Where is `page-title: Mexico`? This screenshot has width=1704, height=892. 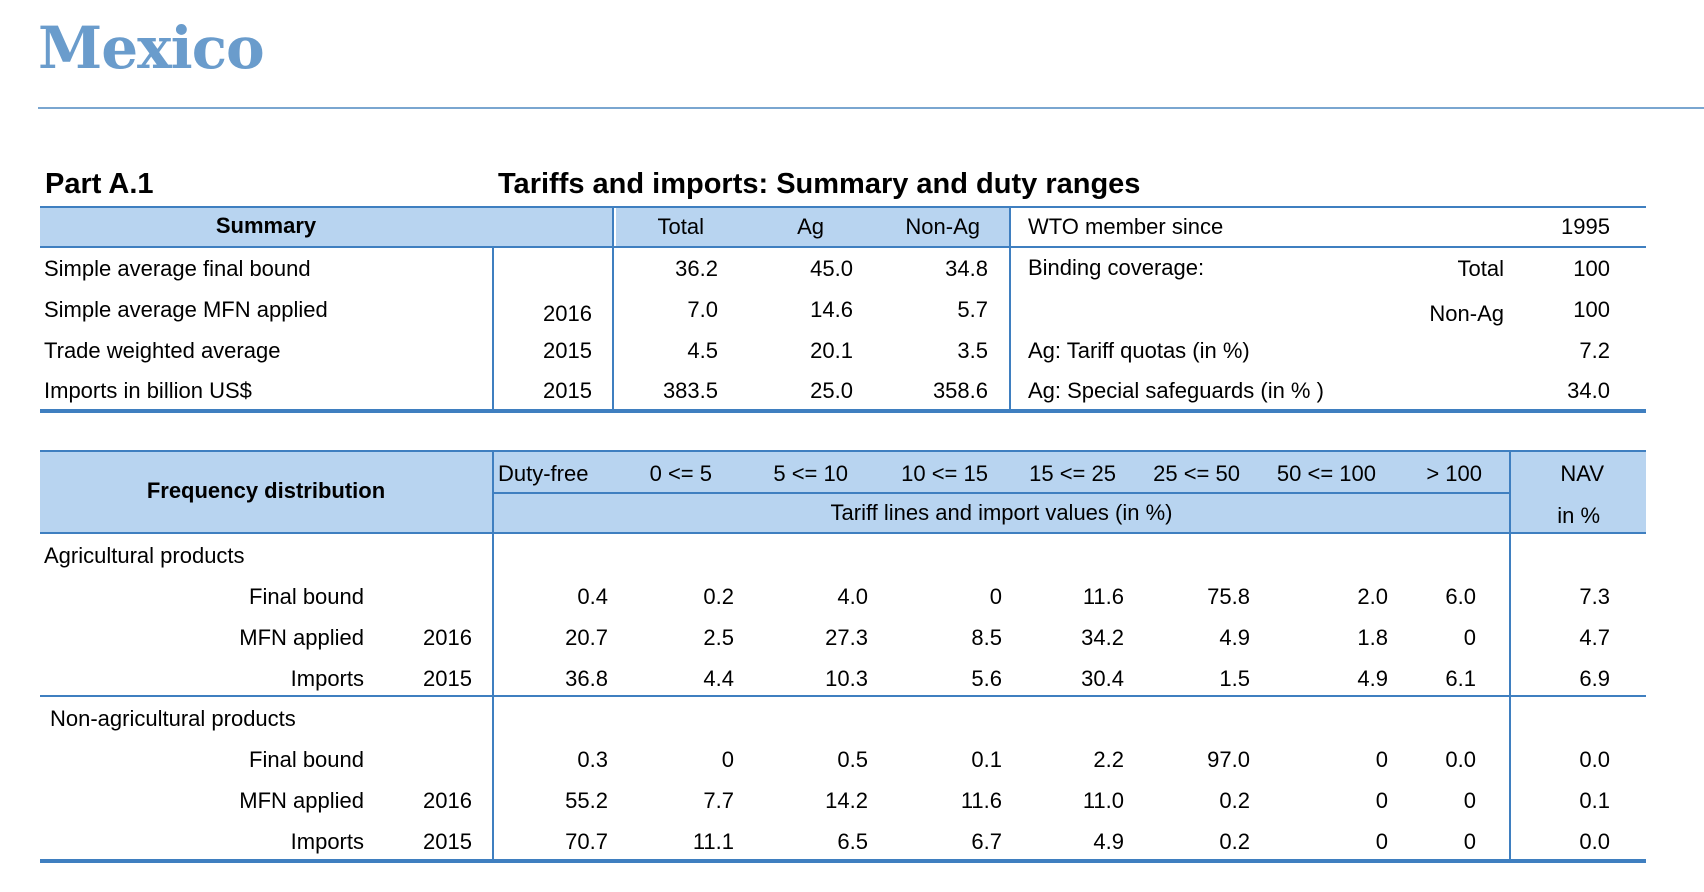
page-title: Mexico is located at coordinates (151, 48).